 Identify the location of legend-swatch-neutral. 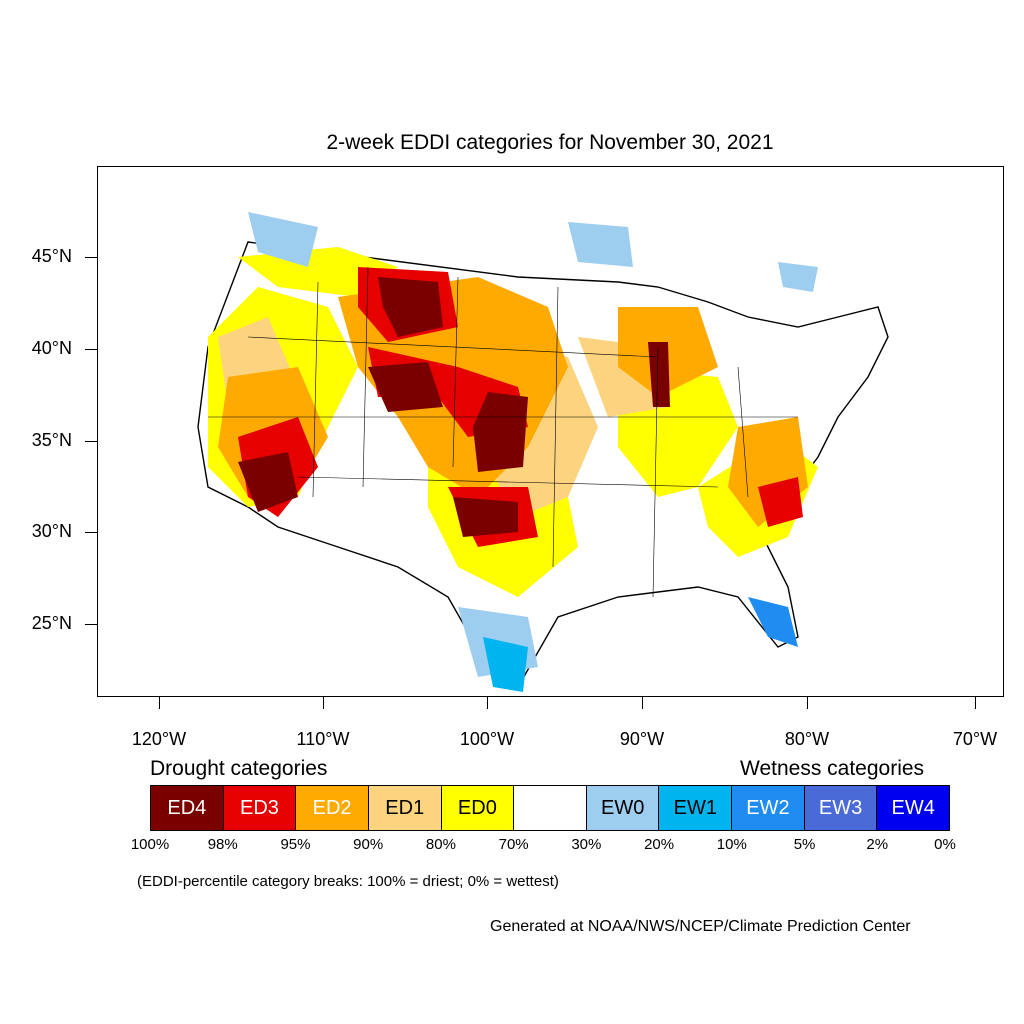
(550, 808).